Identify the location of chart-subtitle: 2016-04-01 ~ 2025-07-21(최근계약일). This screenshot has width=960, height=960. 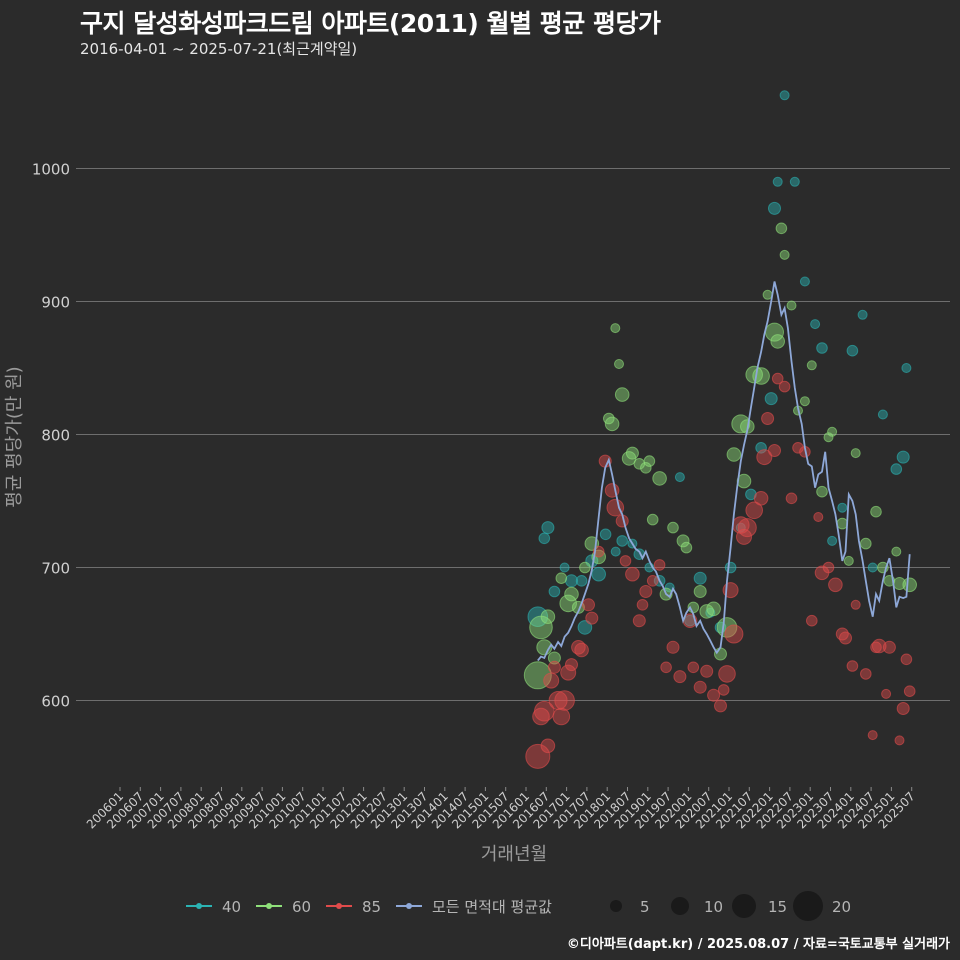
(219, 49).